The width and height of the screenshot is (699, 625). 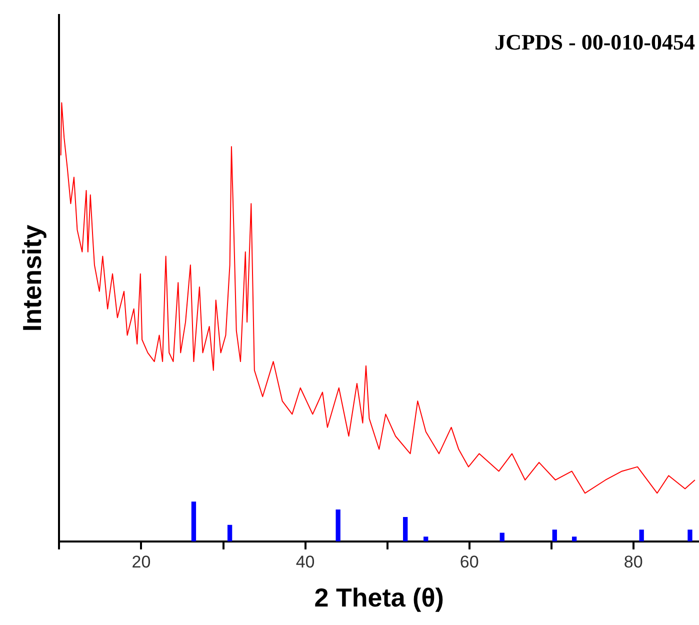 I want to click on x-tick-label: 80, so click(x=633, y=562).